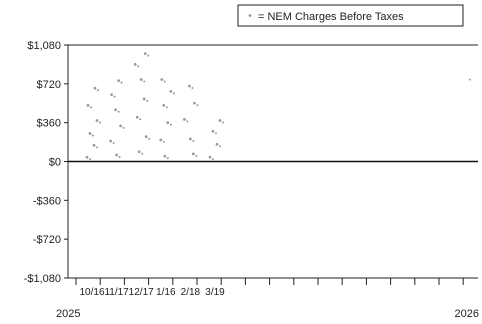 The image size is (482, 324). I want to click on y-tick-label: $720, so click(49, 85).